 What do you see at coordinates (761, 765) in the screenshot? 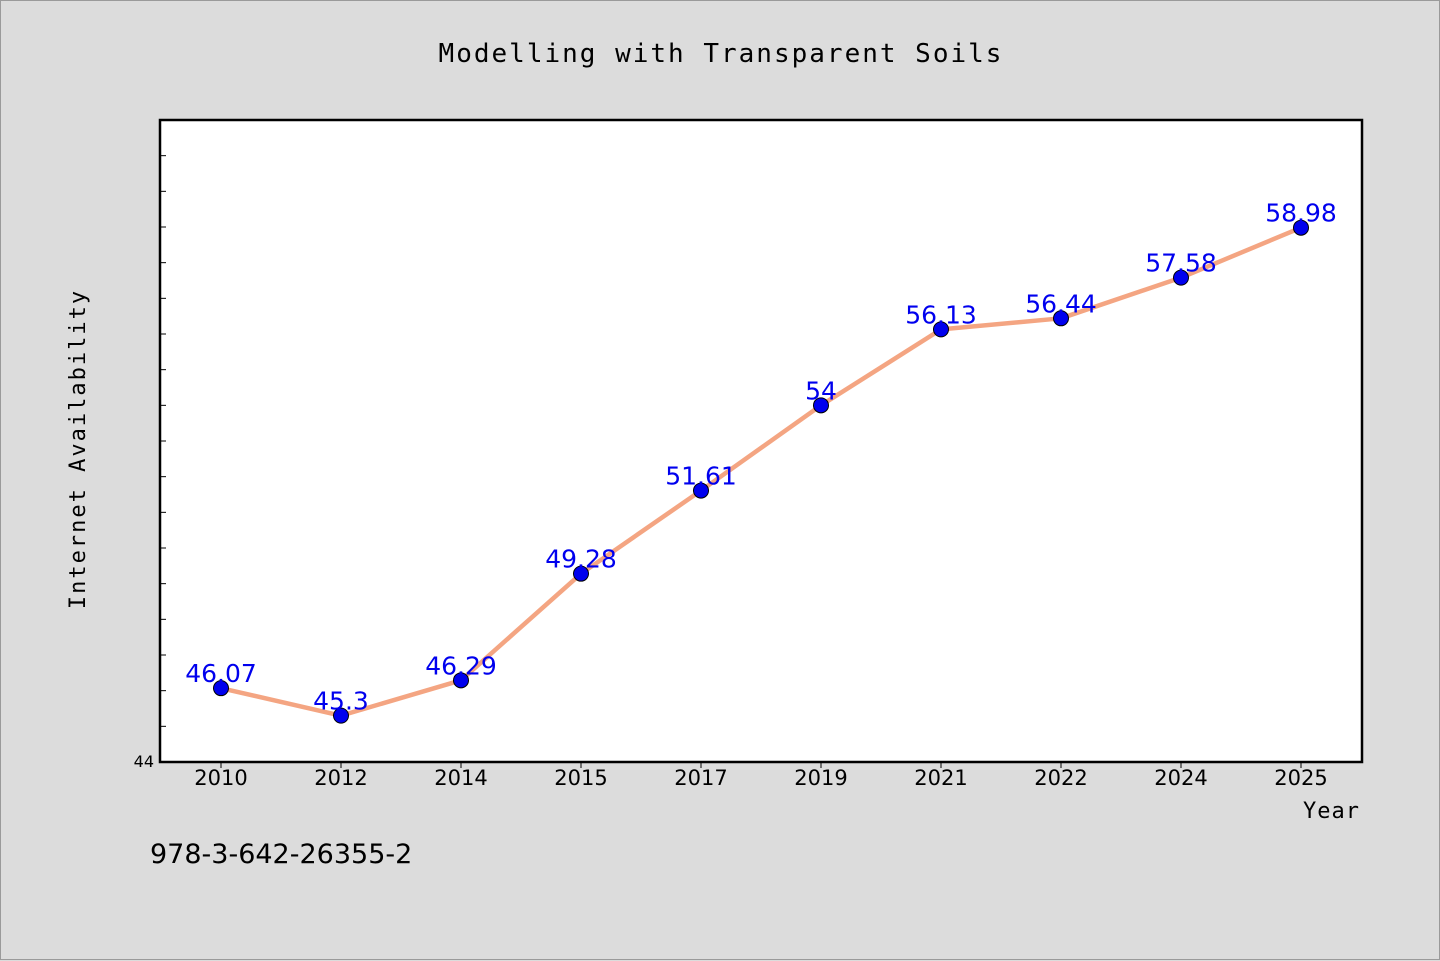
I see `x-axis-ticks` at bounding box center [761, 765].